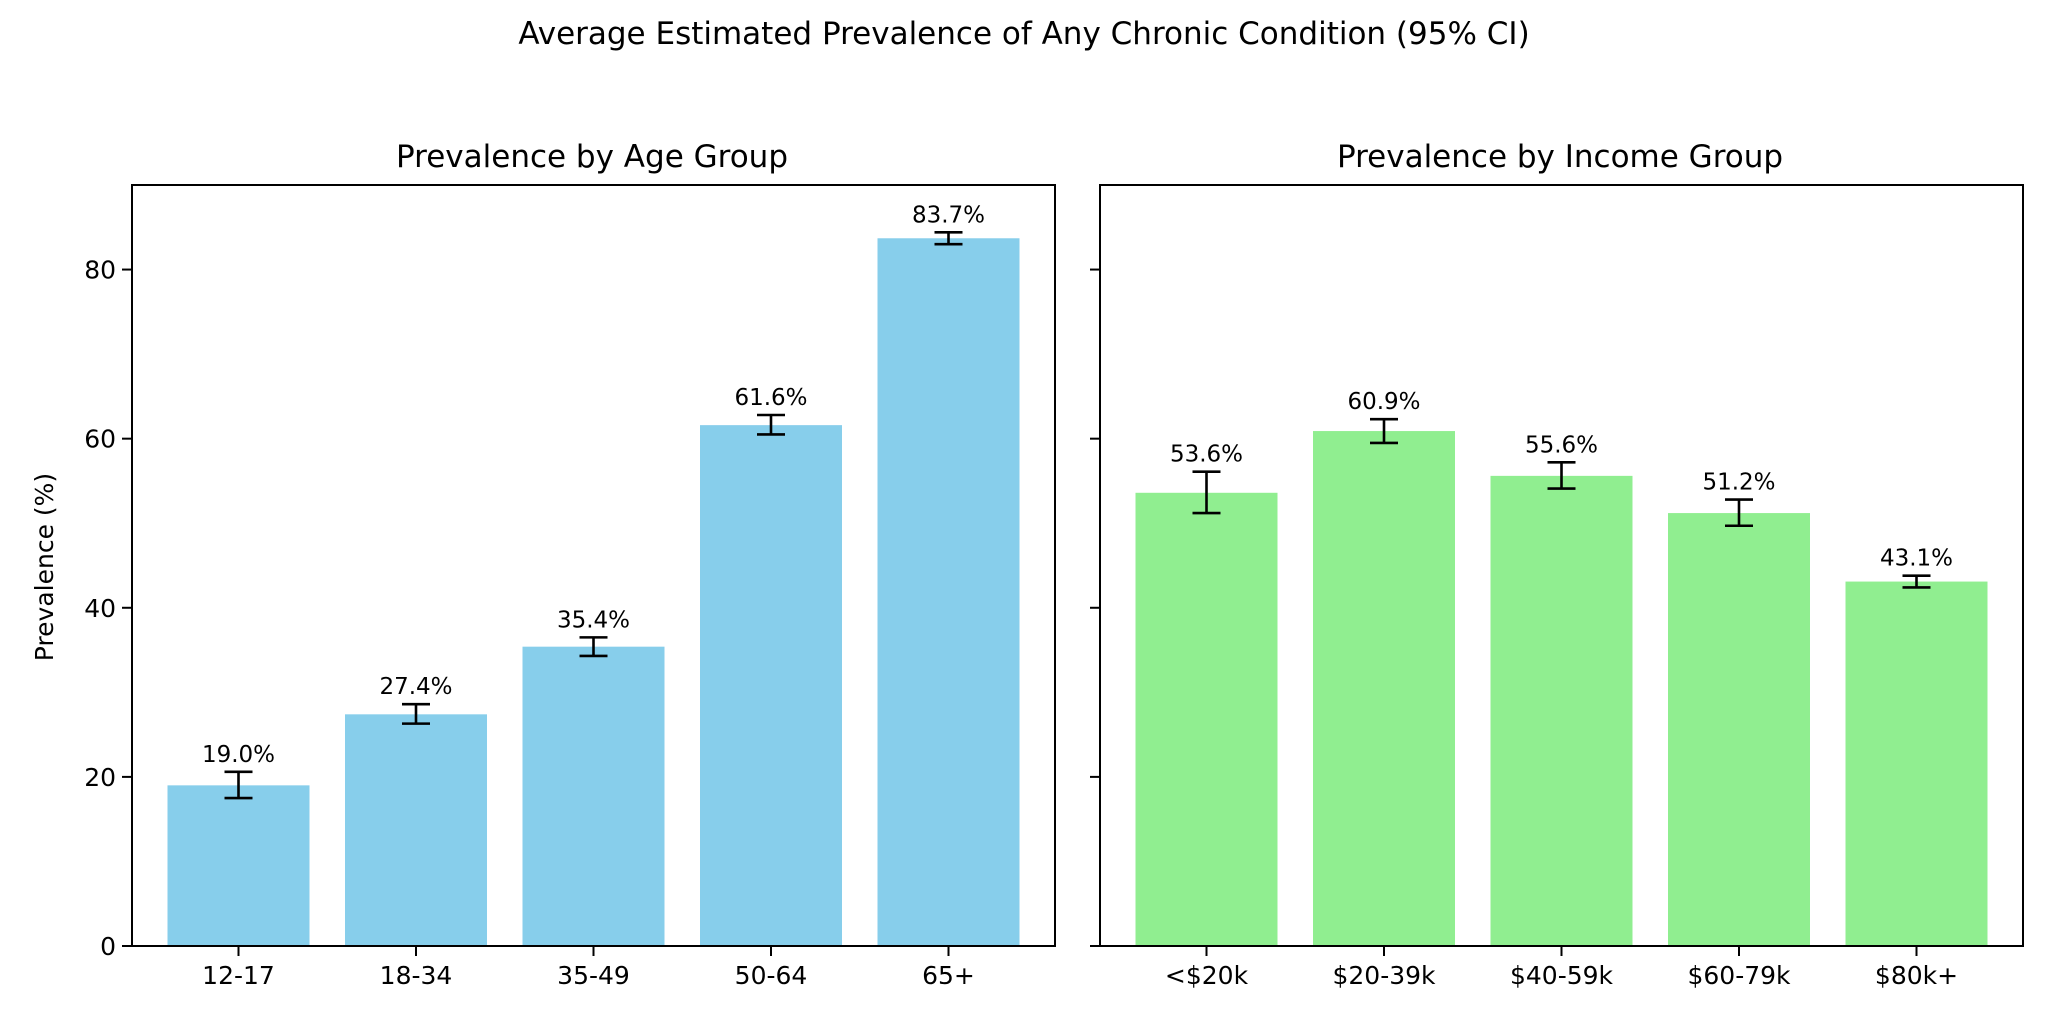  I want to click on x-tick-label: 35-49, so click(593, 975).